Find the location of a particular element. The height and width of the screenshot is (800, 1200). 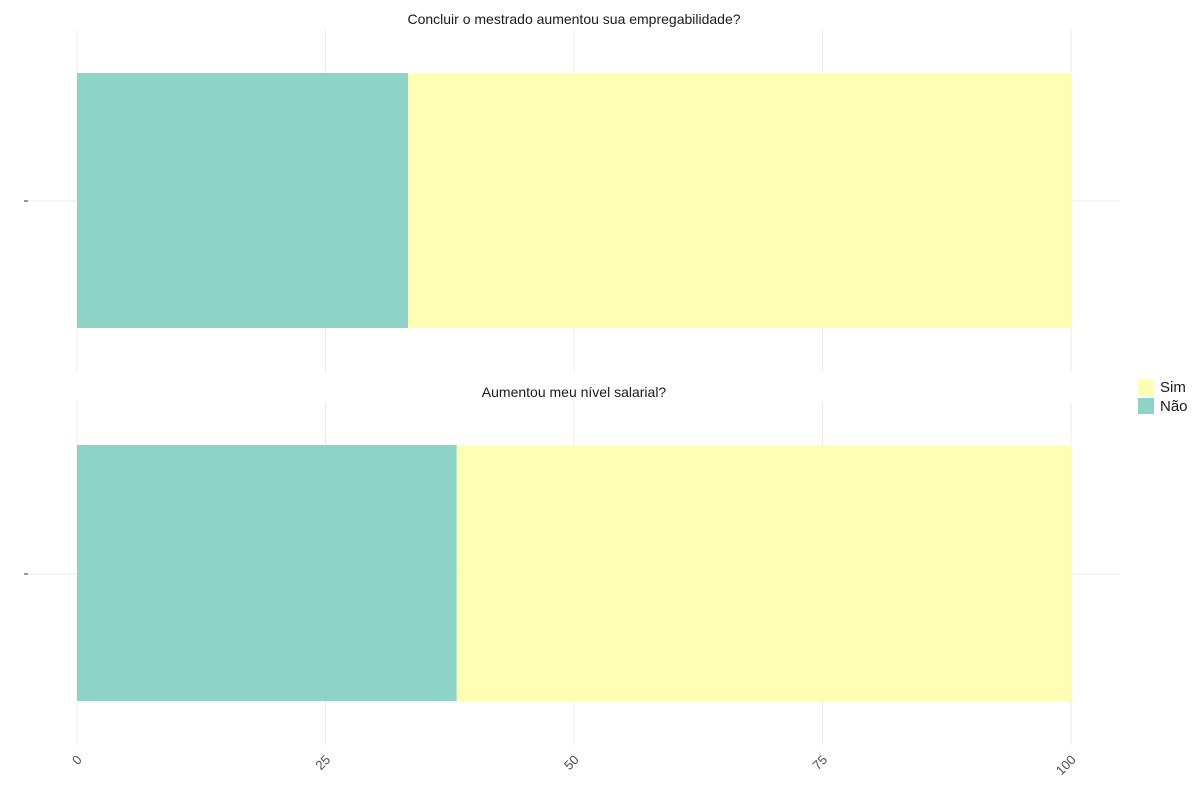

legend-item-nao: Não is located at coordinates (1163, 406).